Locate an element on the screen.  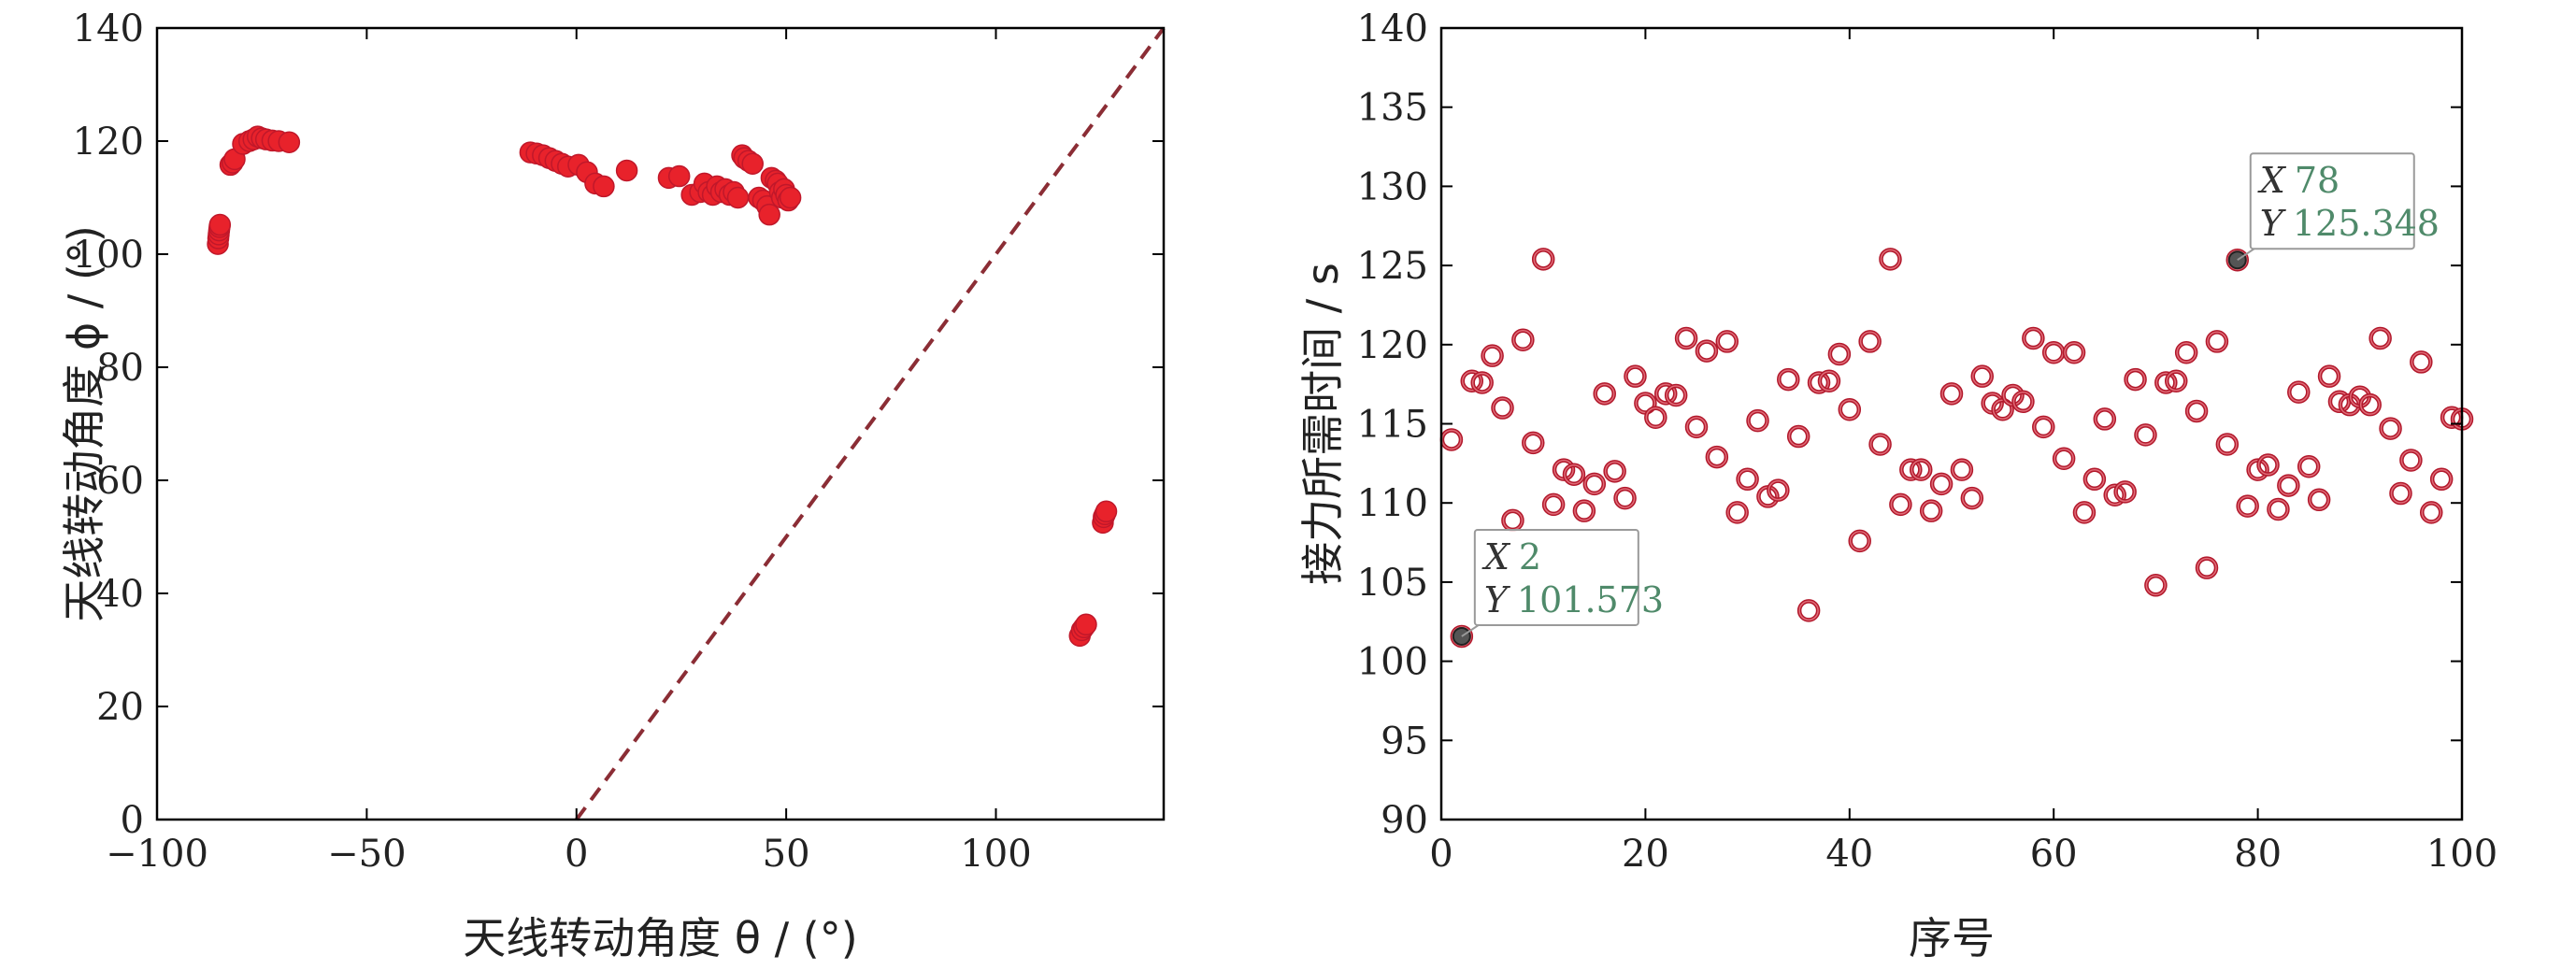
left-y-tick-label: 100 is located at coordinates (108, 255).